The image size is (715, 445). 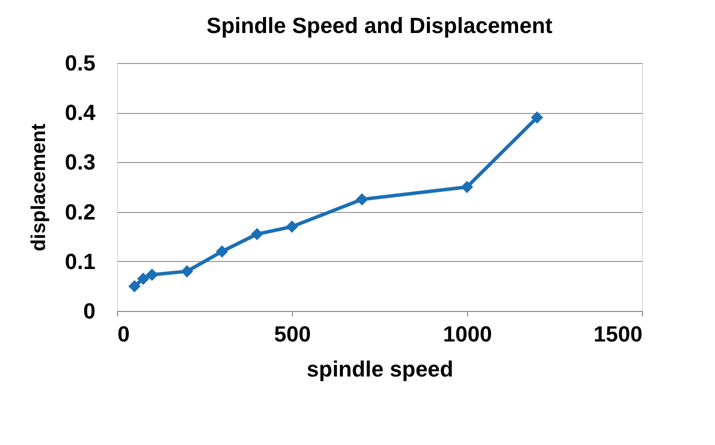 I want to click on x-tick-label: 1000, so click(x=467, y=334).